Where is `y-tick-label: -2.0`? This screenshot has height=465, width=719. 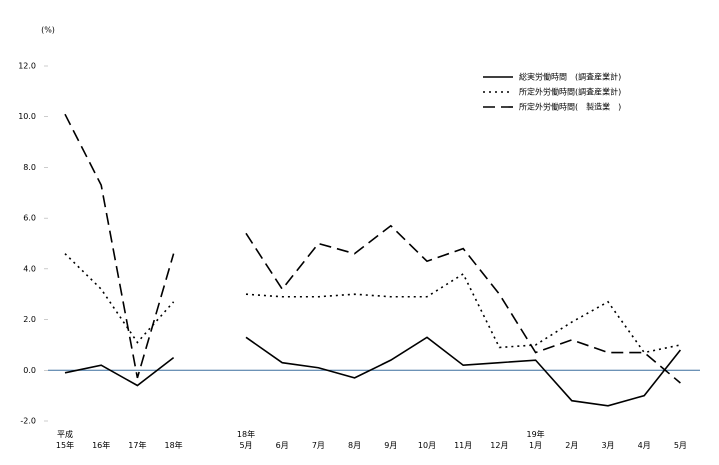 y-tick-label: -2.0 is located at coordinates (28, 421).